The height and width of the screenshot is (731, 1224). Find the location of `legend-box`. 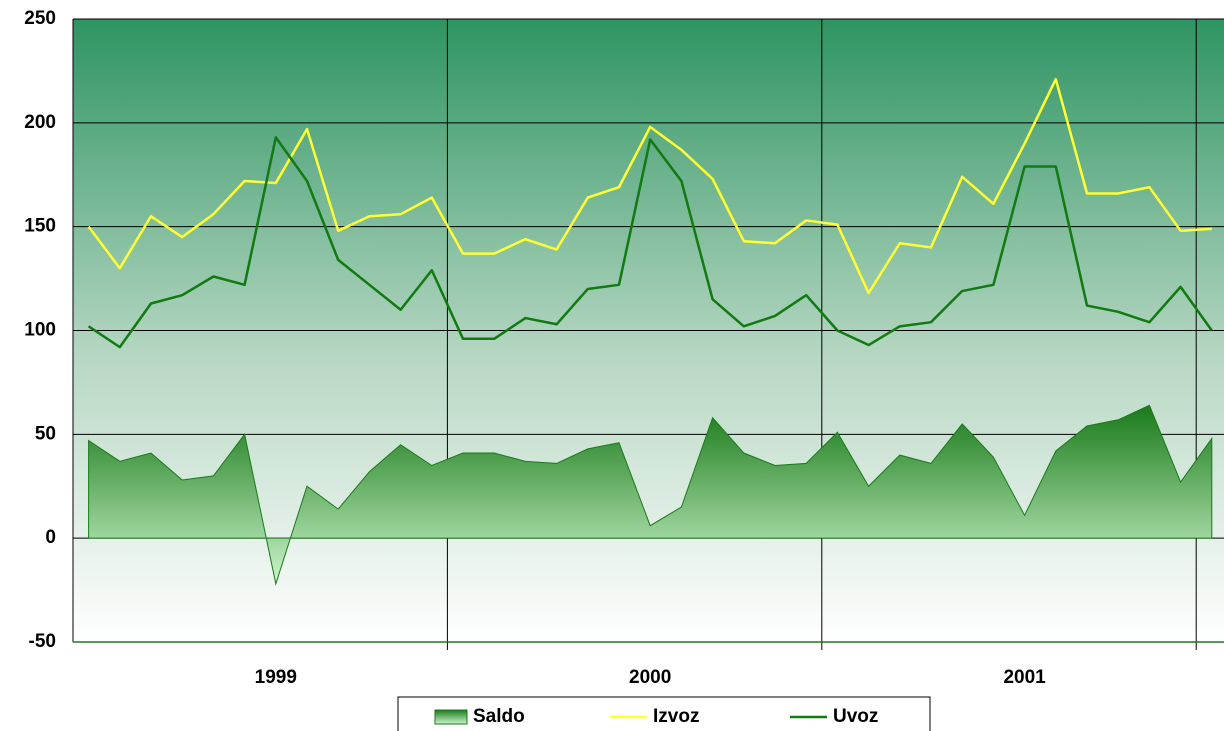

legend-box is located at coordinates (664, 713).